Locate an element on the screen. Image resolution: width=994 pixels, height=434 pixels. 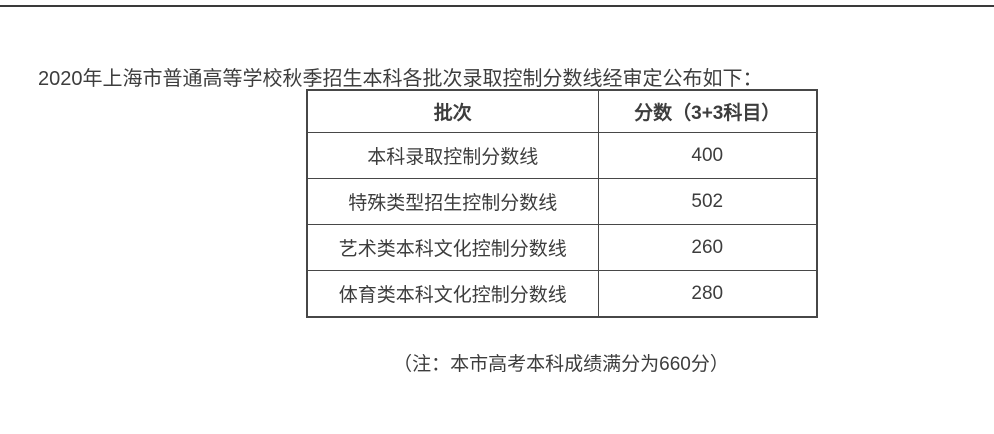
header-cell-score: 分数（3+3科目） is located at coordinates (707, 111).